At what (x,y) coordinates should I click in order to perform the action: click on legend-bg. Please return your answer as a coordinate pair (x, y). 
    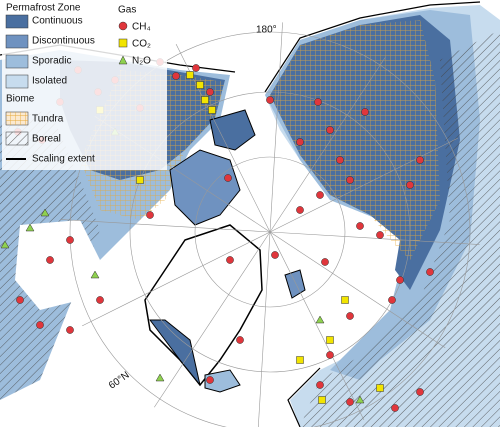
    Looking at the image, I should click on (84, 86).